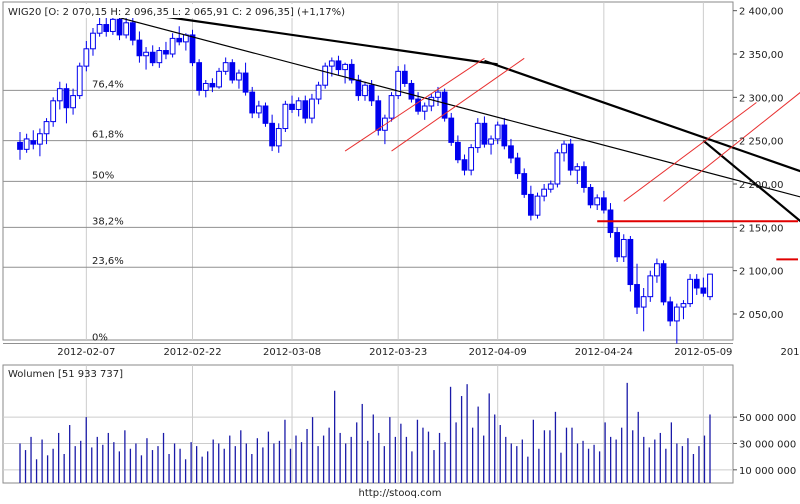  I want to click on fib-level-label: 61,8%, so click(108, 135).